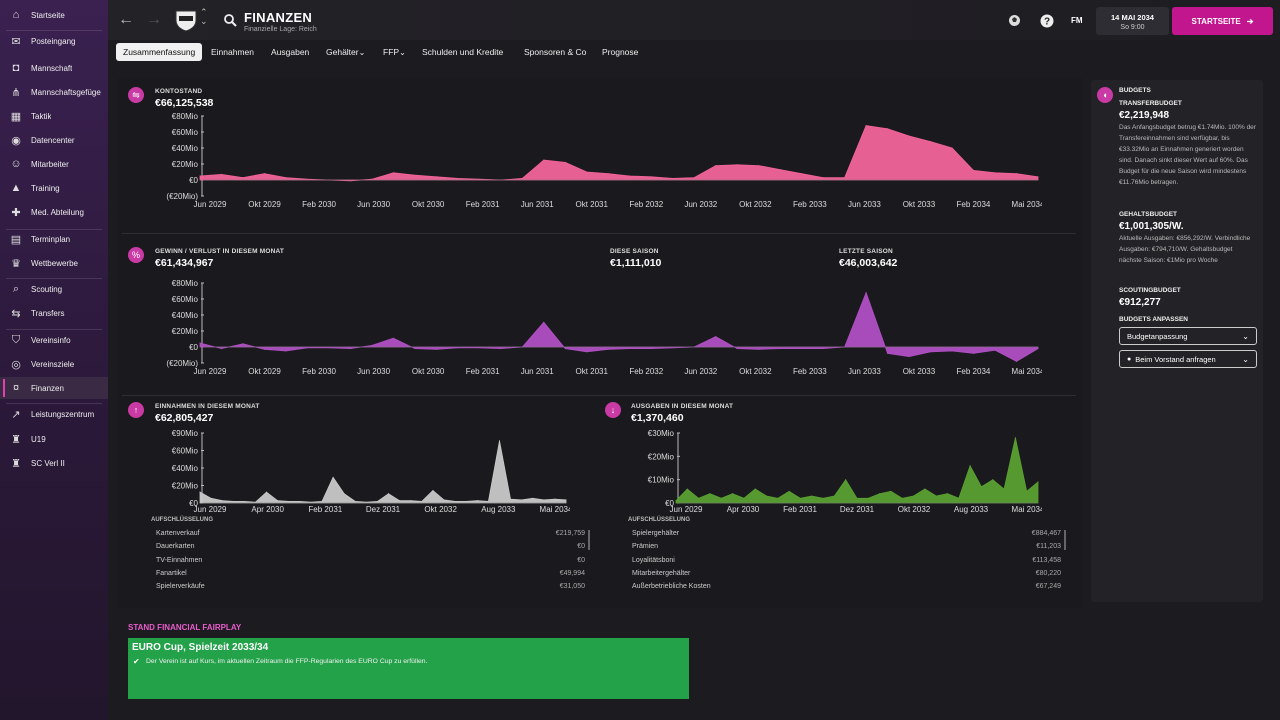  What do you see at coordinates (186, 20) in the screenshot?
I see `club-crest-icon` at bounding box center [186, 20].